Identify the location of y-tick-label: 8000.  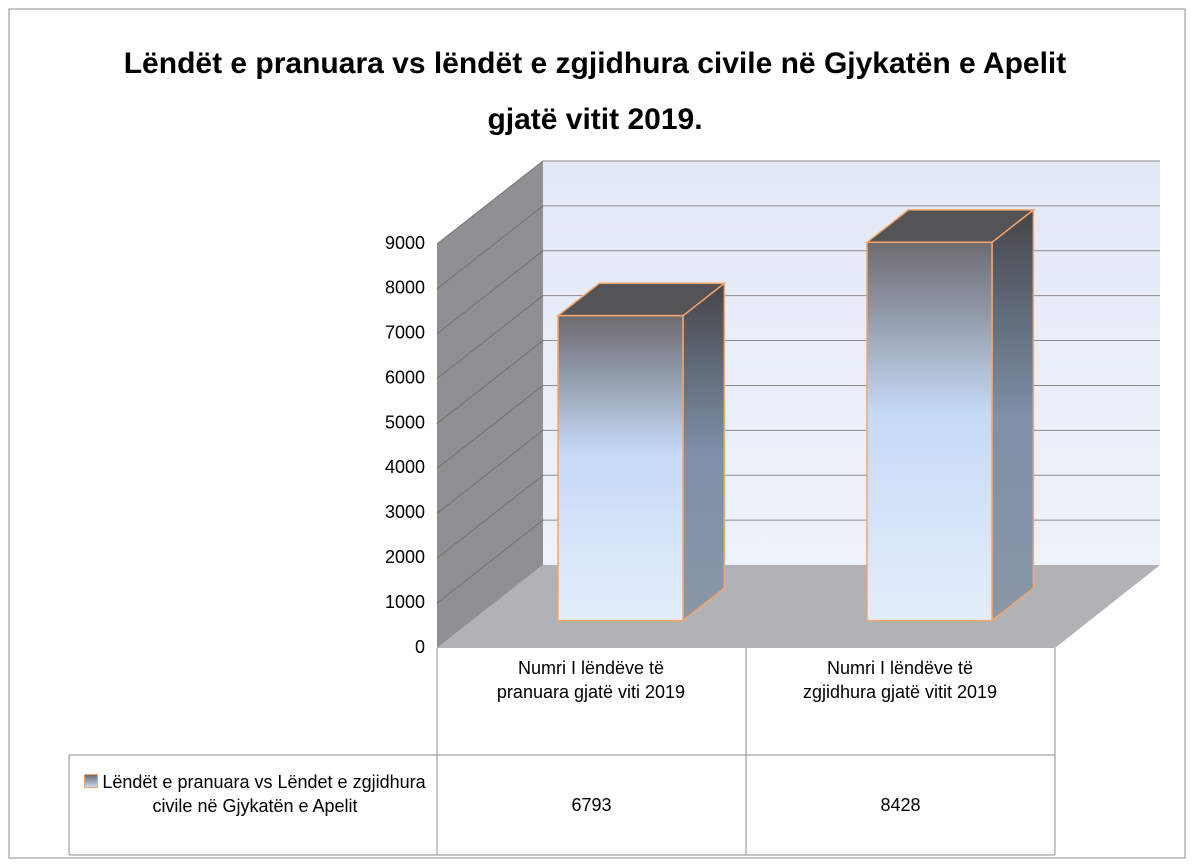
(405, 288).